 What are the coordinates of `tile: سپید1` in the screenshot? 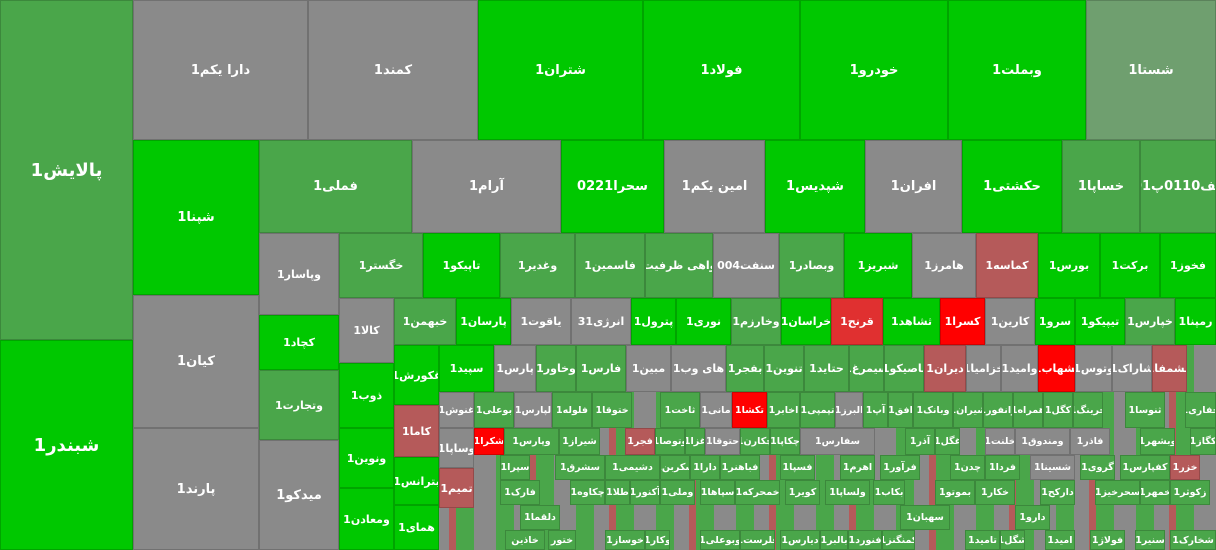 It's located at (466, 368).